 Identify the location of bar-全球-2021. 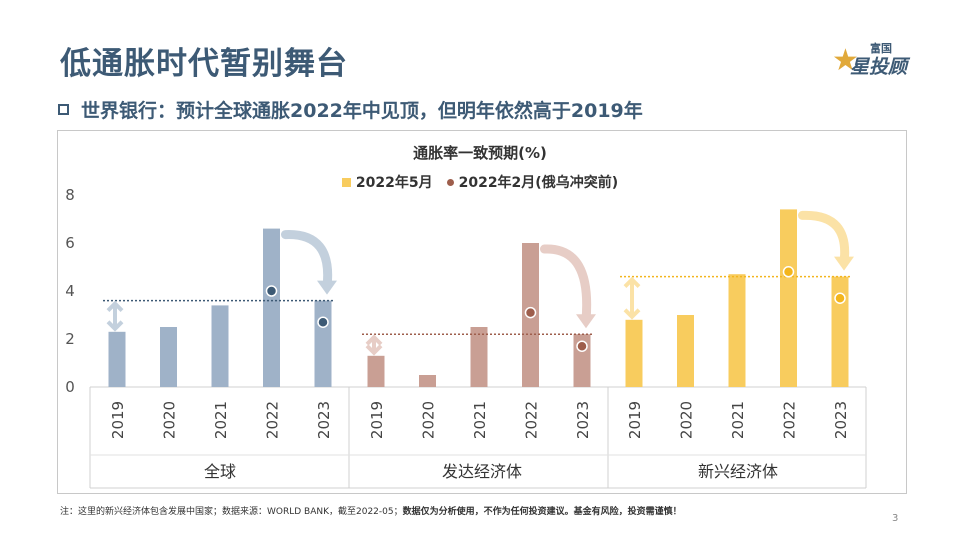
(220, 346).